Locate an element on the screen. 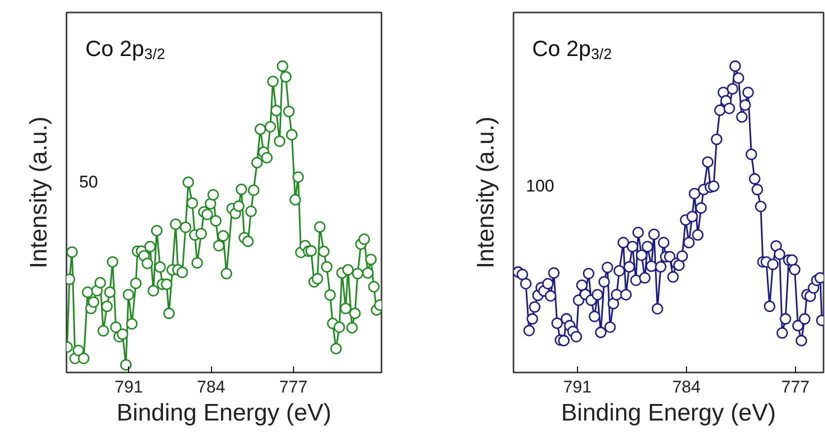 The height and width of the screenshot is (441, 825). annotation: 100 is located at coordinates (540, 186).